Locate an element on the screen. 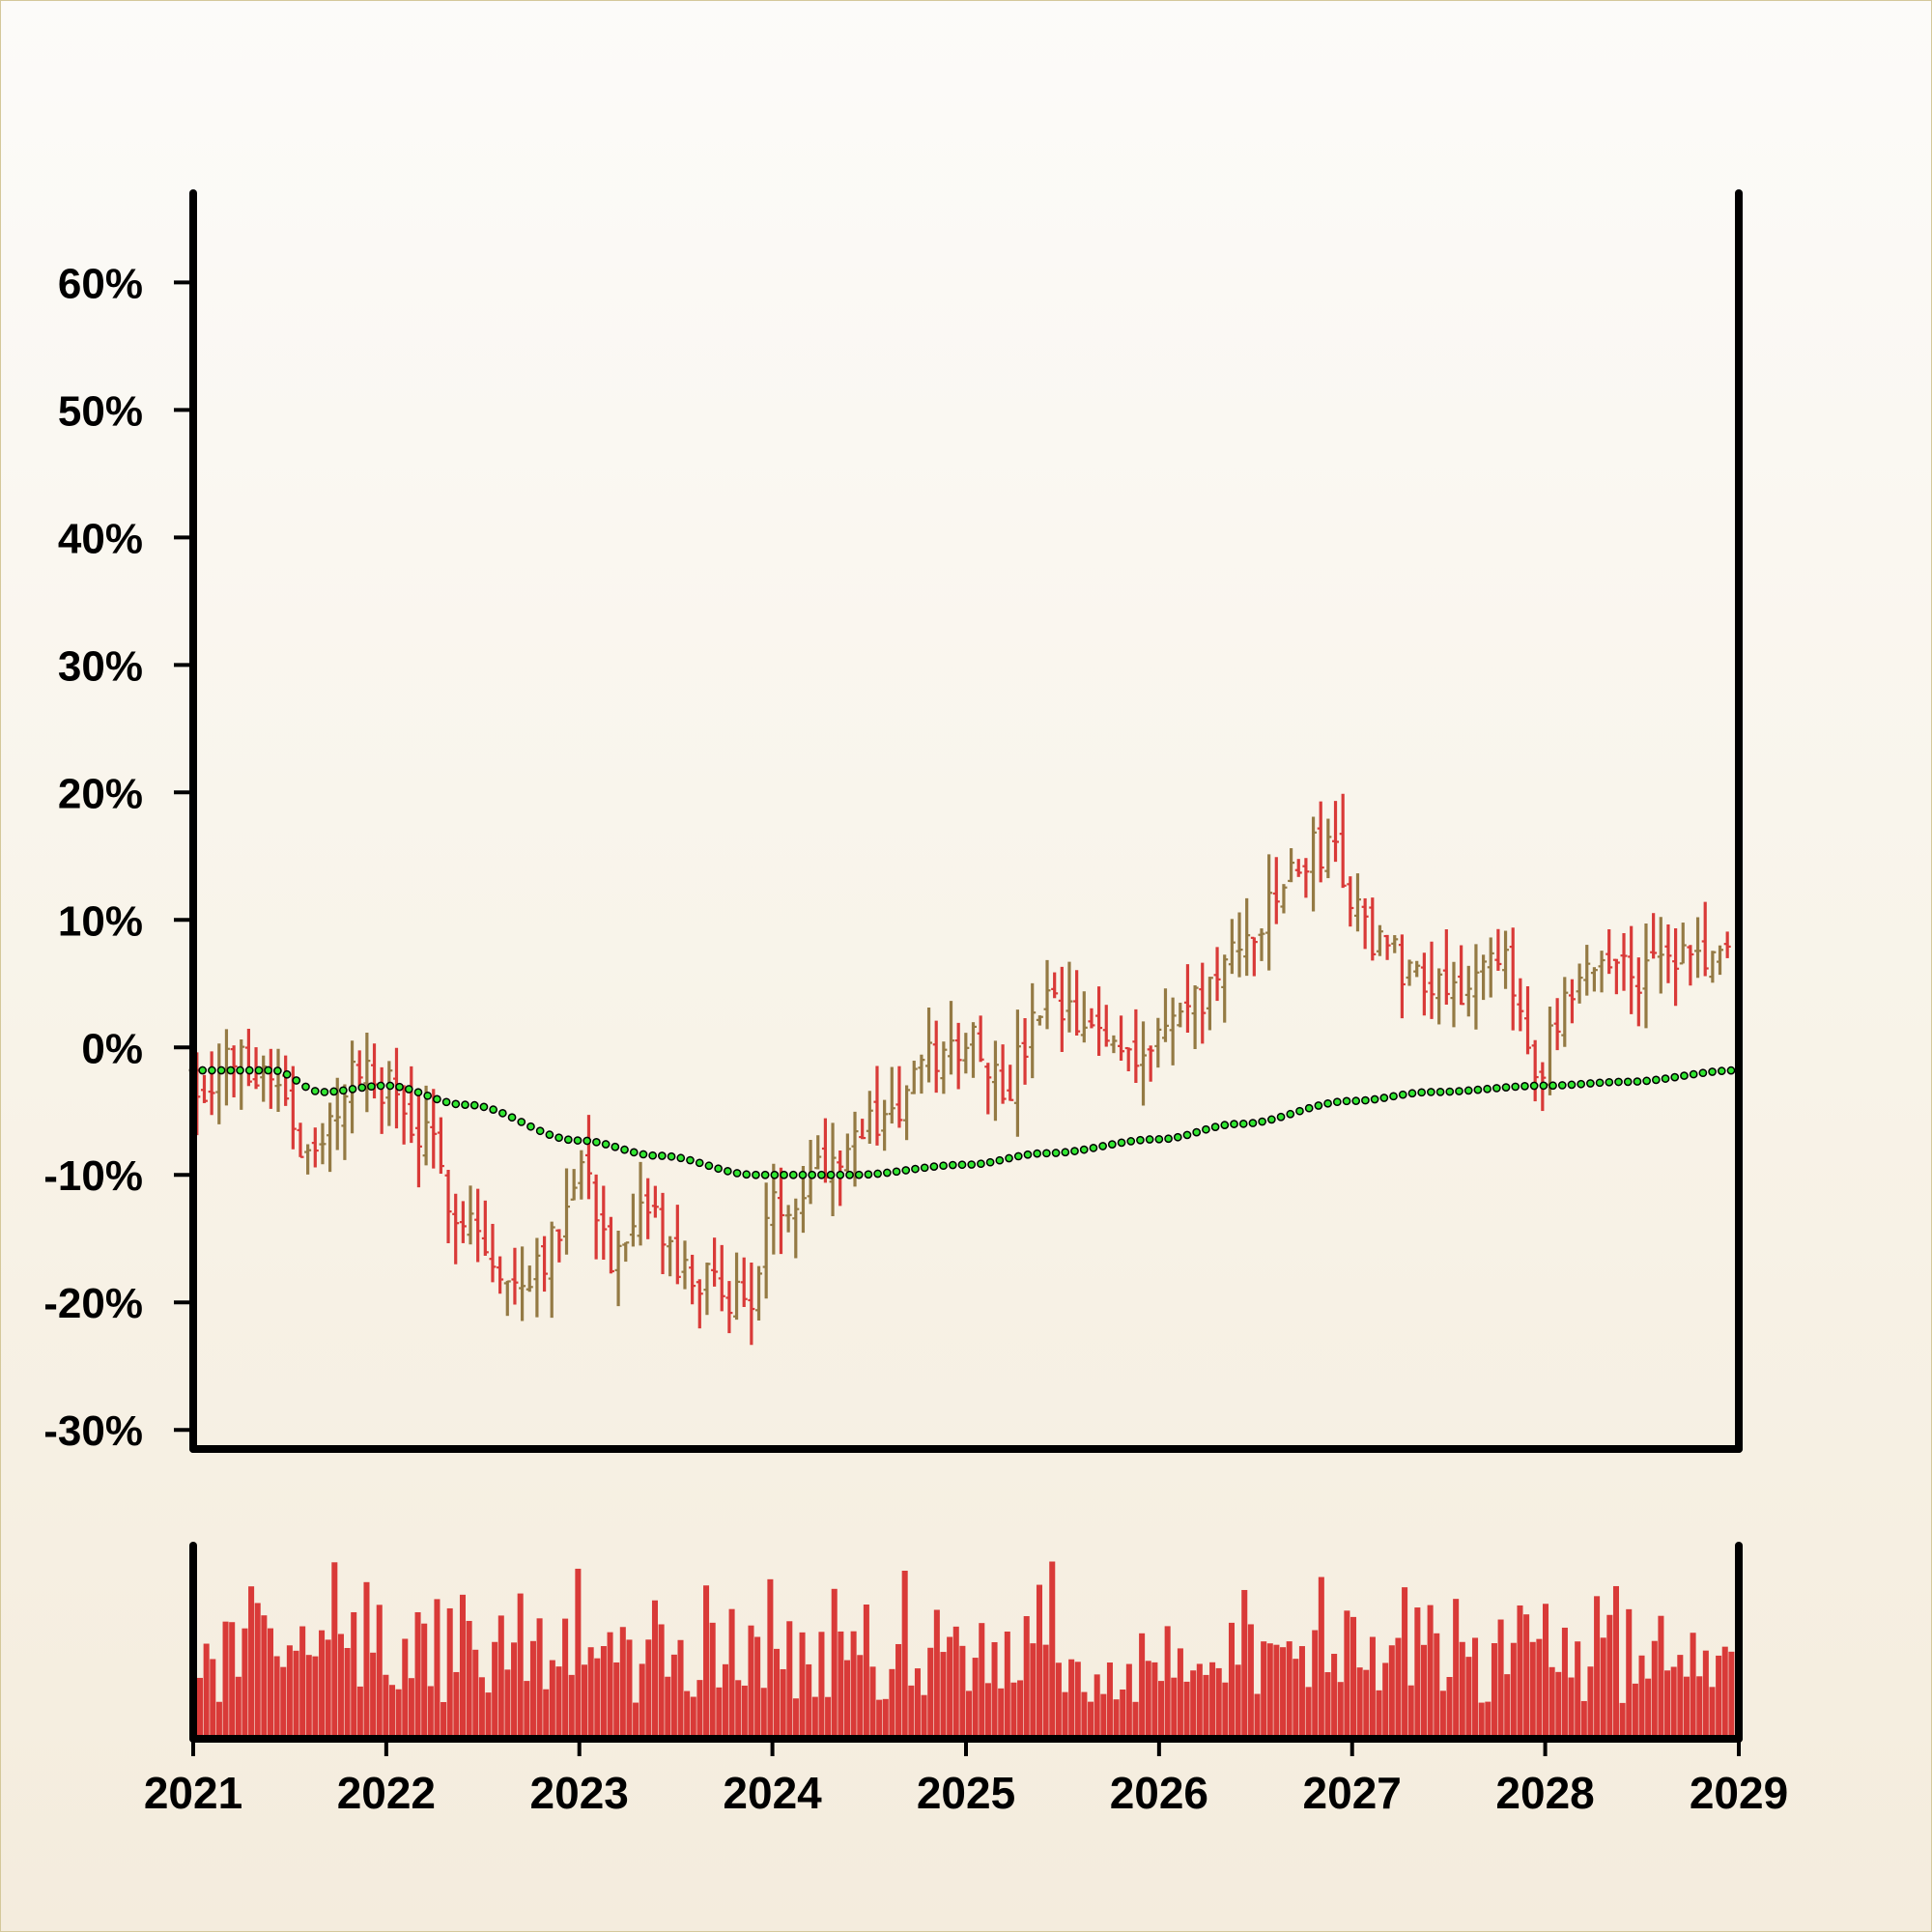  x-tick-label: 2029 is located at coordinates (1739, 1793).